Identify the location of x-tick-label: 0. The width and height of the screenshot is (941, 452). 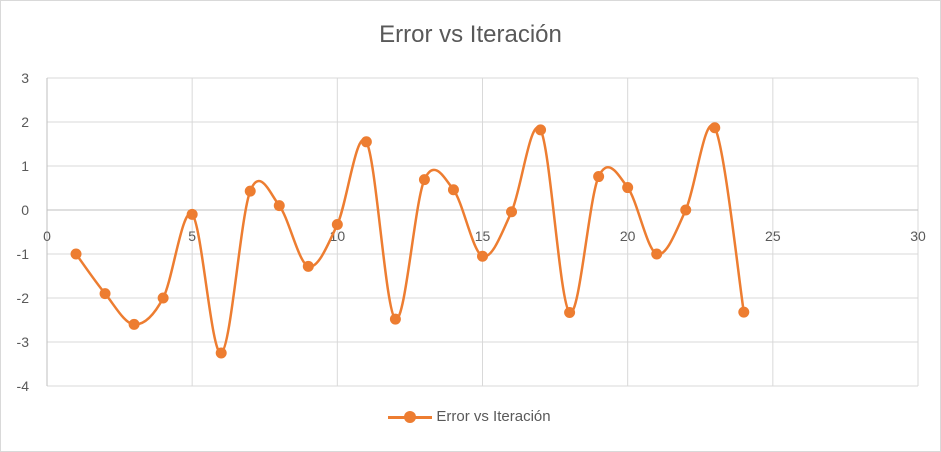
(47, 236).